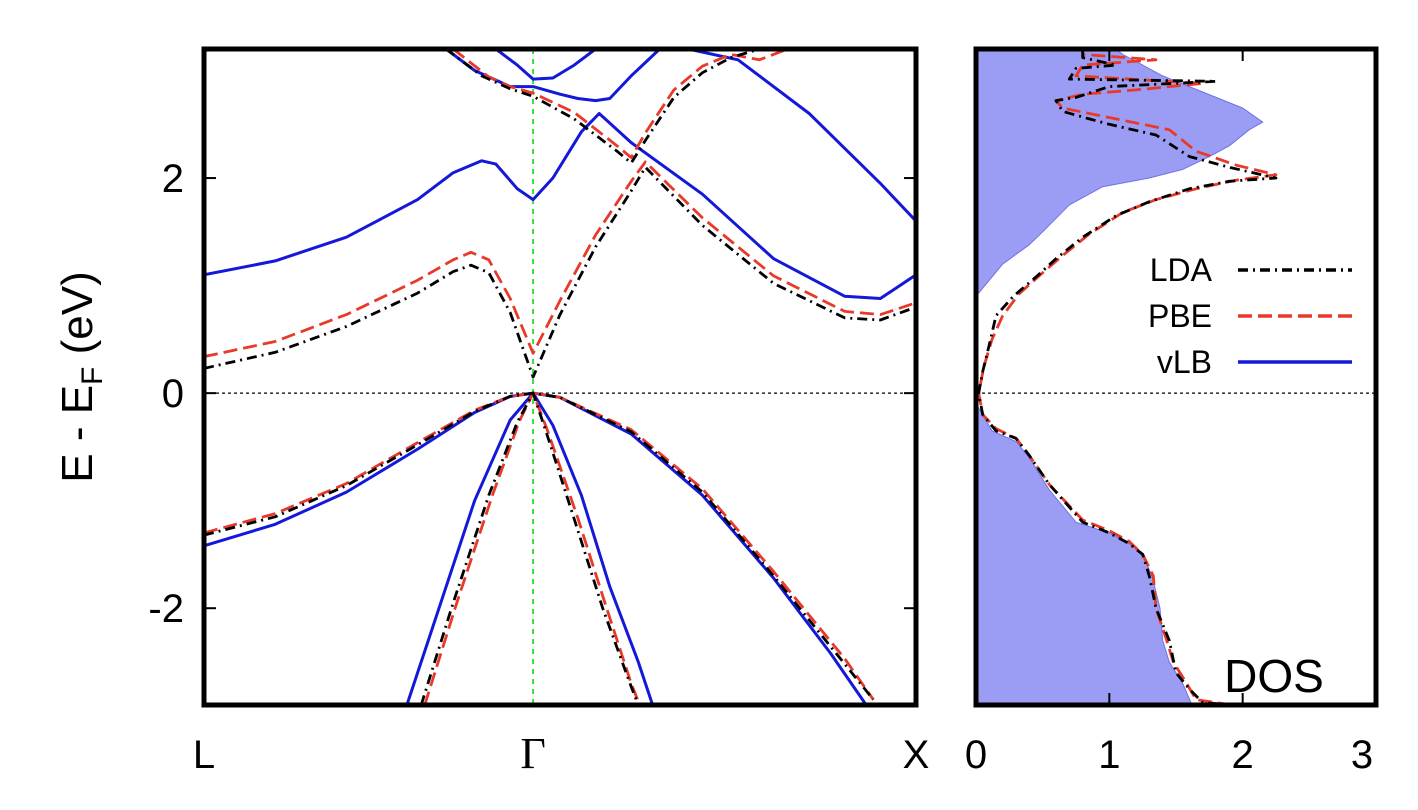 The width and height of the screenshot is (1418, 810). I want to click on y-axis-label-tail: (eV), so click(77, 318).